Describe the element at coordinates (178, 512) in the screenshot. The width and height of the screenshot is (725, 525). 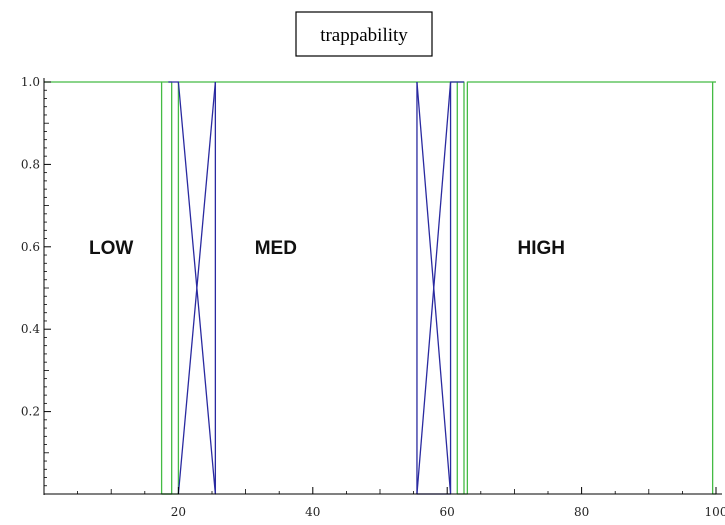
I see `x-tick-label: 20` at that location.